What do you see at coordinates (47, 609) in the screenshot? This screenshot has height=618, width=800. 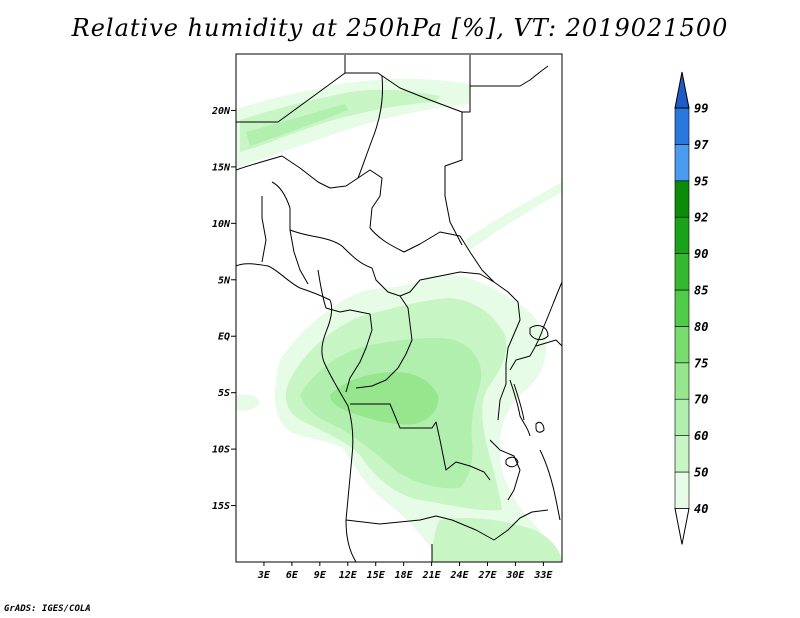 I see `grads-credit: GrADS: IGES/COLA` at bounding box center [47, 609].